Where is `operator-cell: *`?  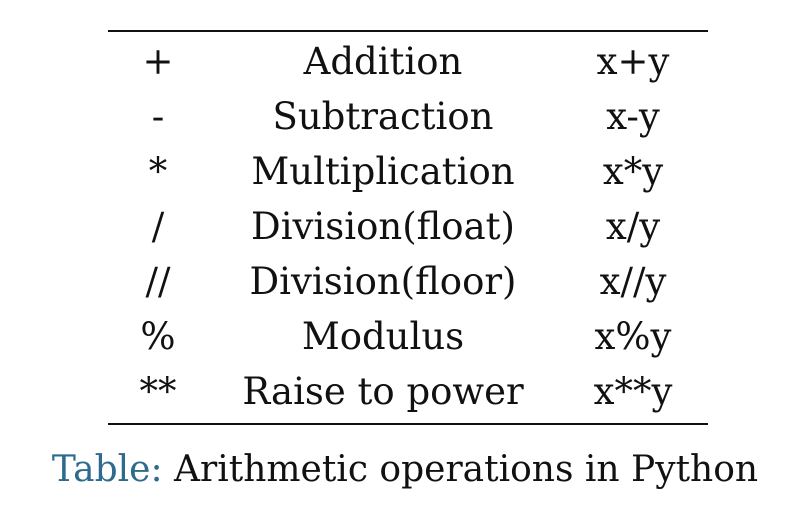 operator-cell: * is located at coordinates (158, 171).